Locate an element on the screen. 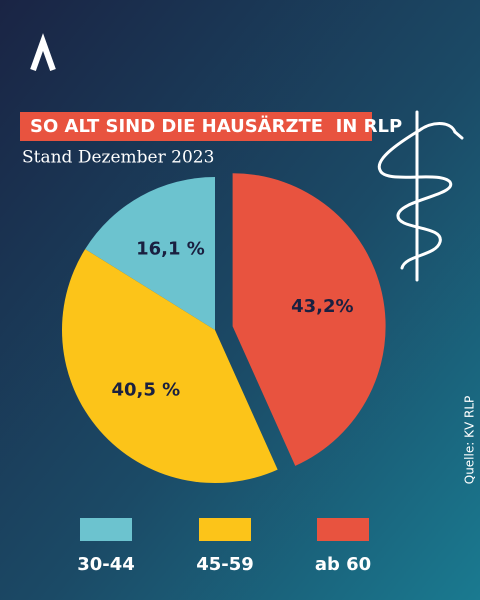 The height and width of the screenshot is (600, 480). chart-title: SO ALT SIND DIE HAUSÄRZTE IN RLP is located at coordinates (216, 126).